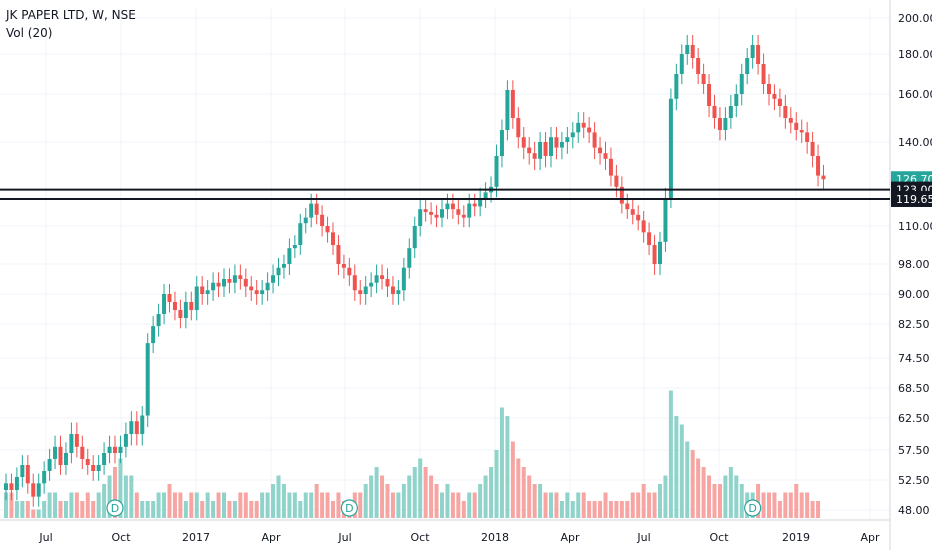 The height and width of the screenshot is (550, 932). Describe the element at coordinates (752, 508) in the screenshot. I see `dividend-marker-label: D` at that location.